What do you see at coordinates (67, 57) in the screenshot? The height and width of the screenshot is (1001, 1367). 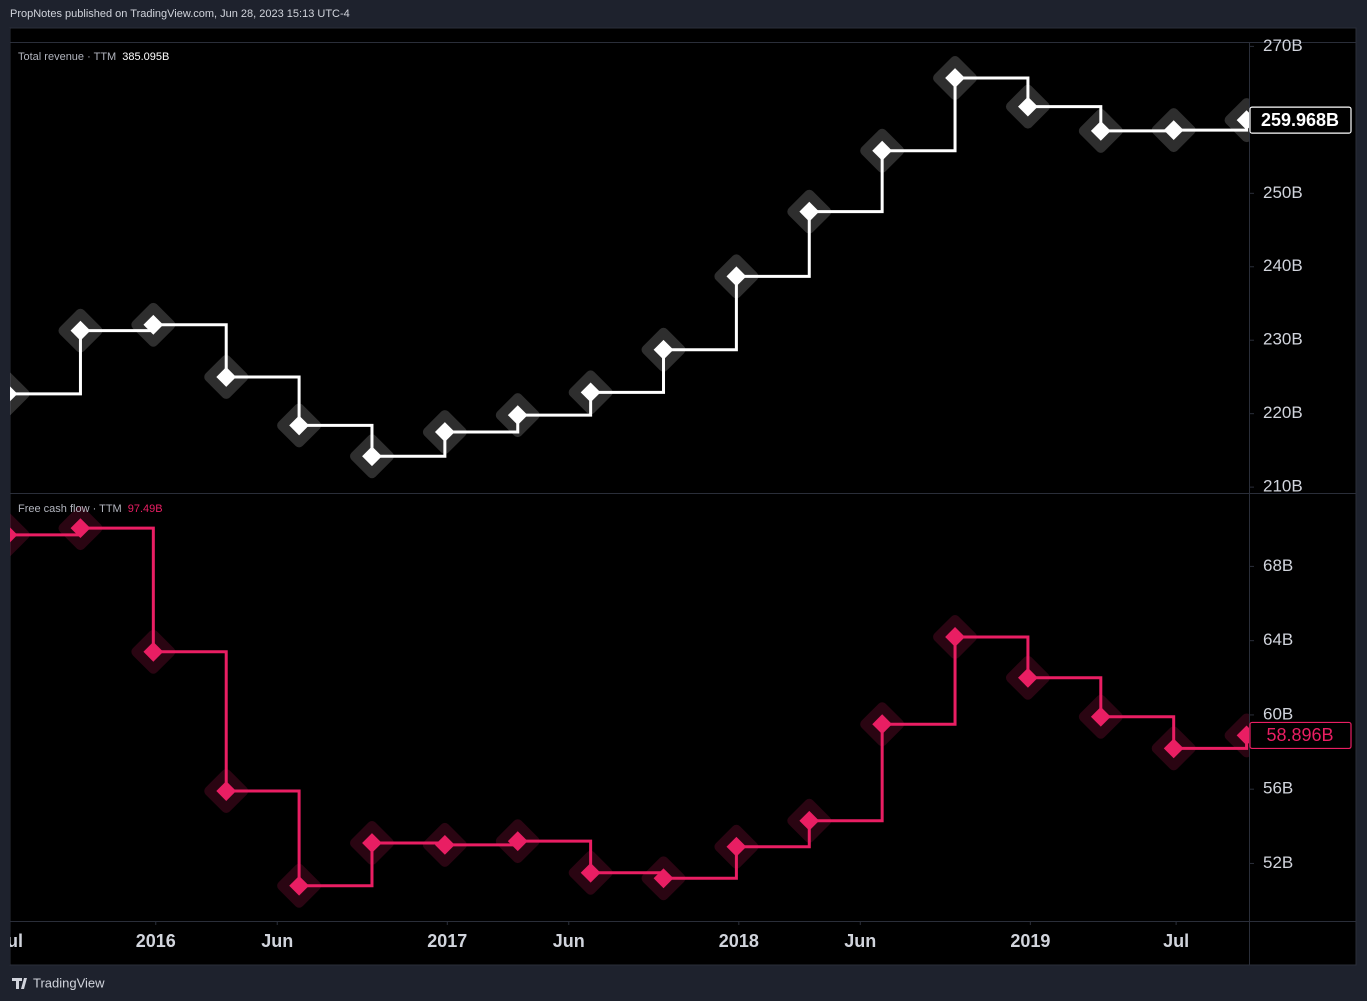 I see `legend-title: Total revenue · TTM` at bounding box center [67, 57].